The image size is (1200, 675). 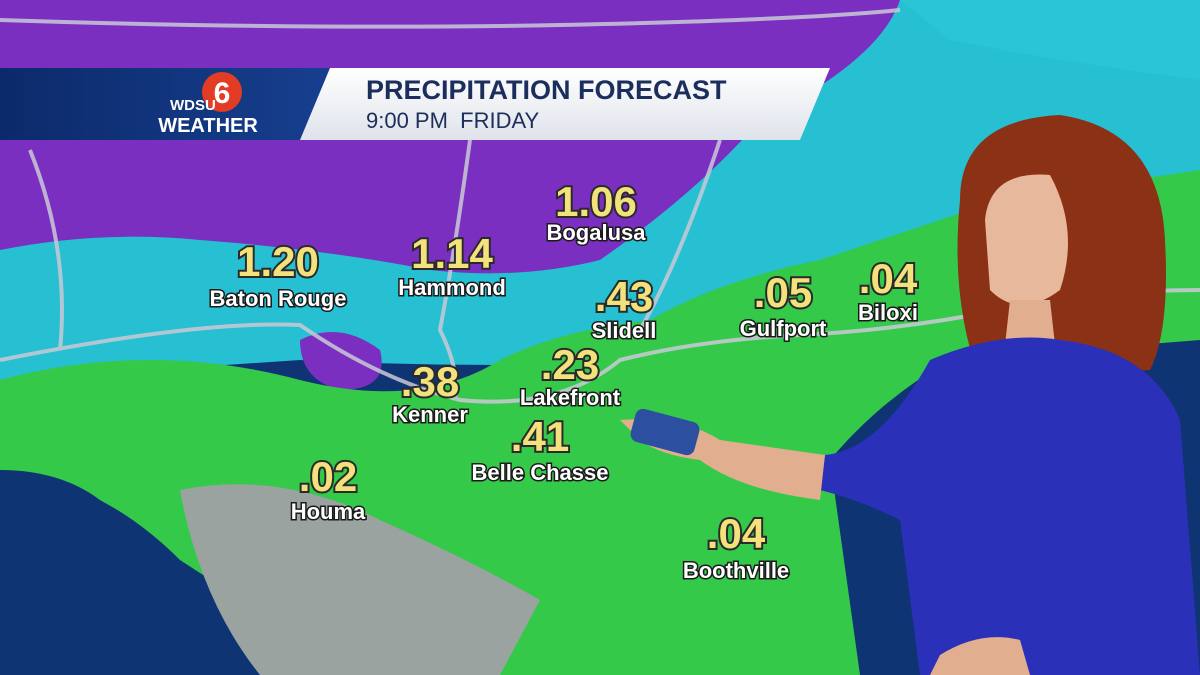 What do you see at coordinates (736, 570) in the screenshot?
I see `location-name: Boothville` at bounding box center [736, 570].